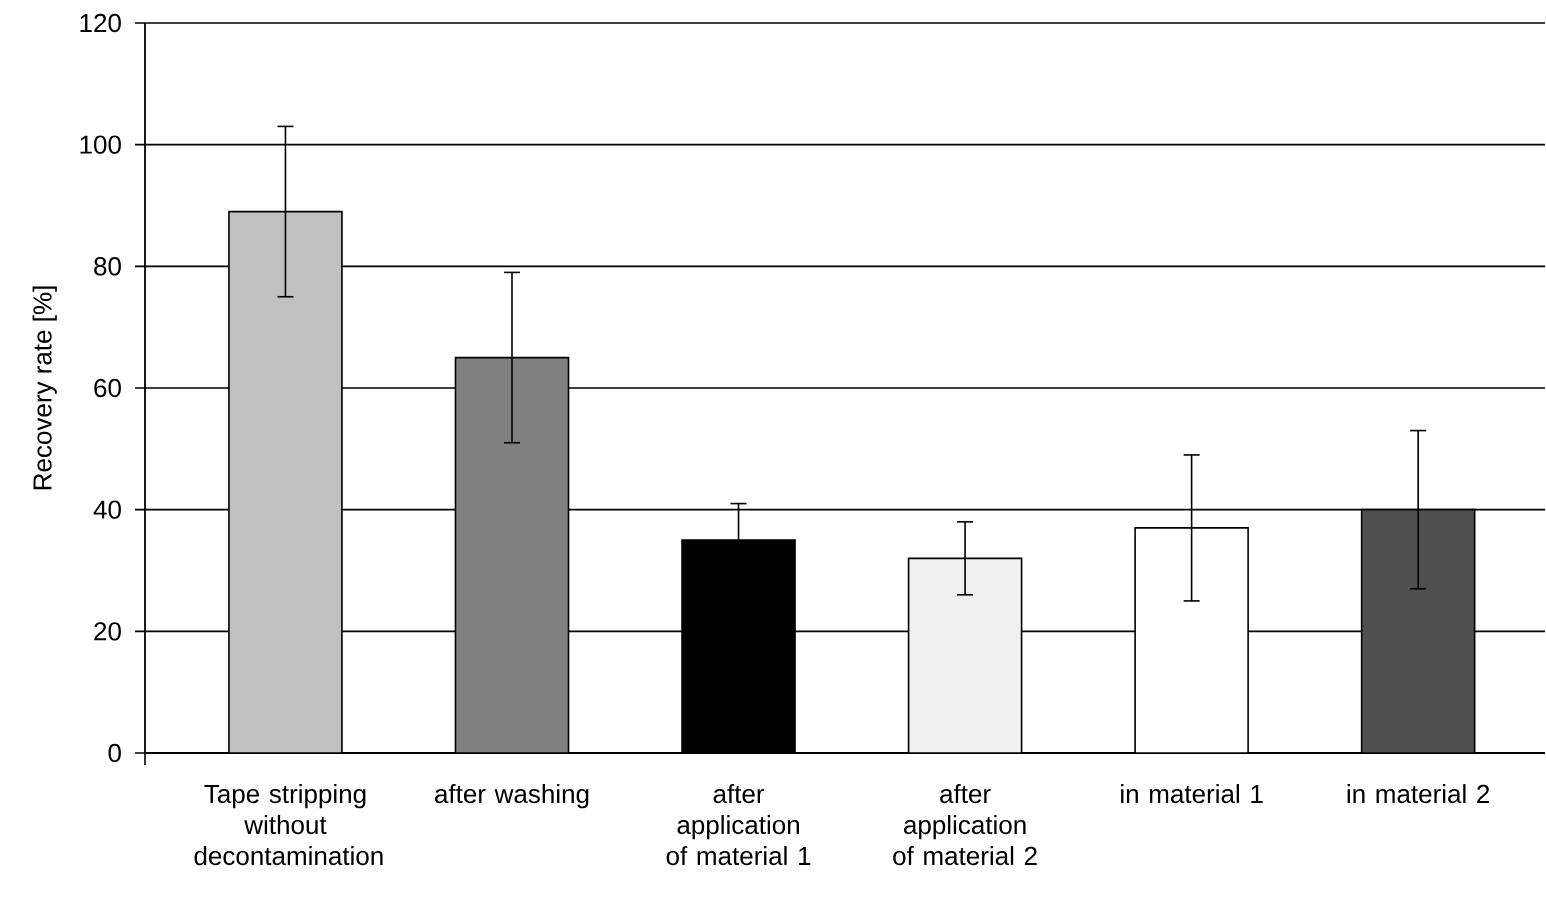 This screenshot has width=1546, height=899. Describe the element at coordinates (1418, 794) in the screenshot. I see `x-tick-label: in material 2` at that location.